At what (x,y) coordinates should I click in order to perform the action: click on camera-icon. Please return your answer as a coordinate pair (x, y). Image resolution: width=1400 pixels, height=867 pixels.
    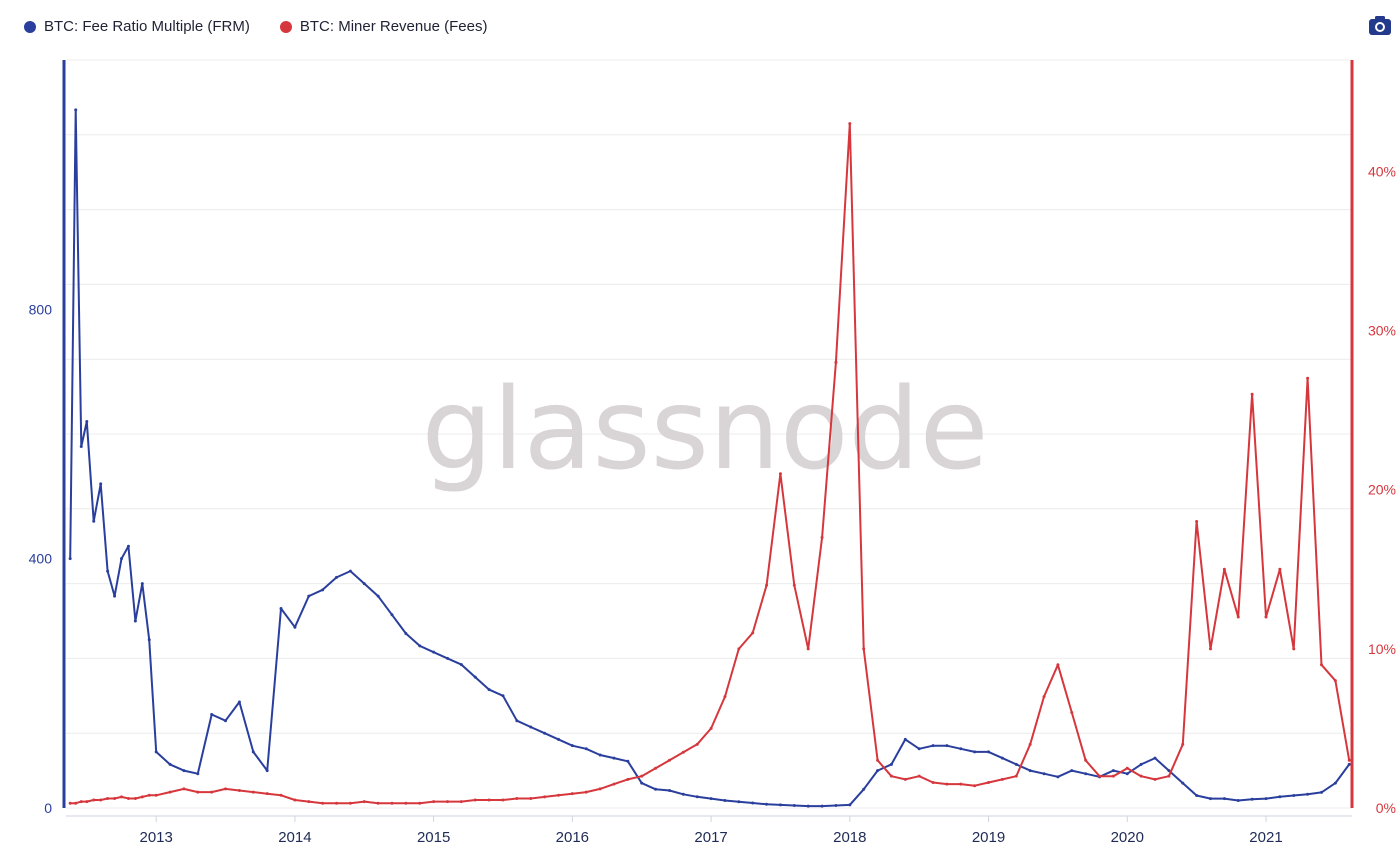
    Looking at the image, I should click on (1380, 25).